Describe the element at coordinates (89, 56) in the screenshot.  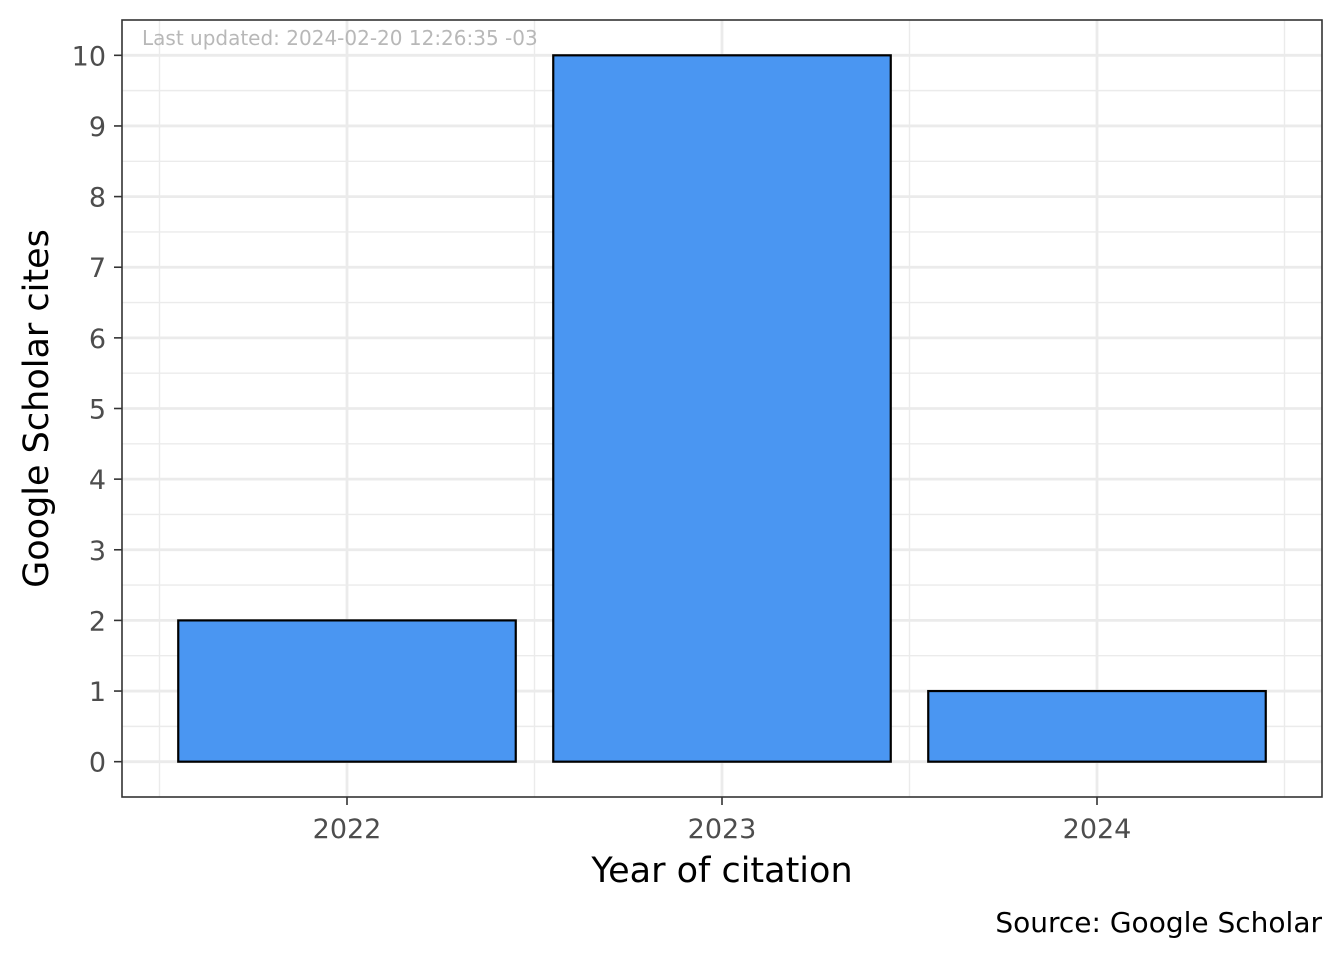
I see `y-tick-label: 10` at that location.